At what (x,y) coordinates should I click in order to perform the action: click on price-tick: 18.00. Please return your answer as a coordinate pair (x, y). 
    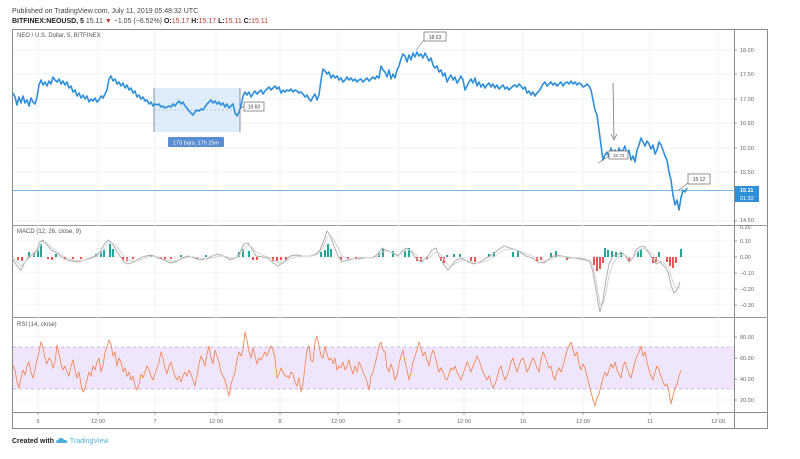
    Looking at the image, I should click on (747, 51).